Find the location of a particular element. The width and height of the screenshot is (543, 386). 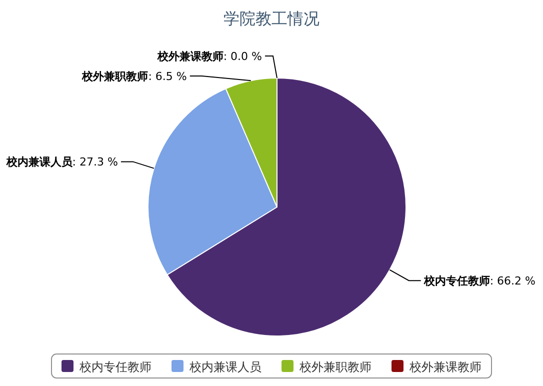

slice-label: 校内专任教师 is located at coordinates (456, 281).